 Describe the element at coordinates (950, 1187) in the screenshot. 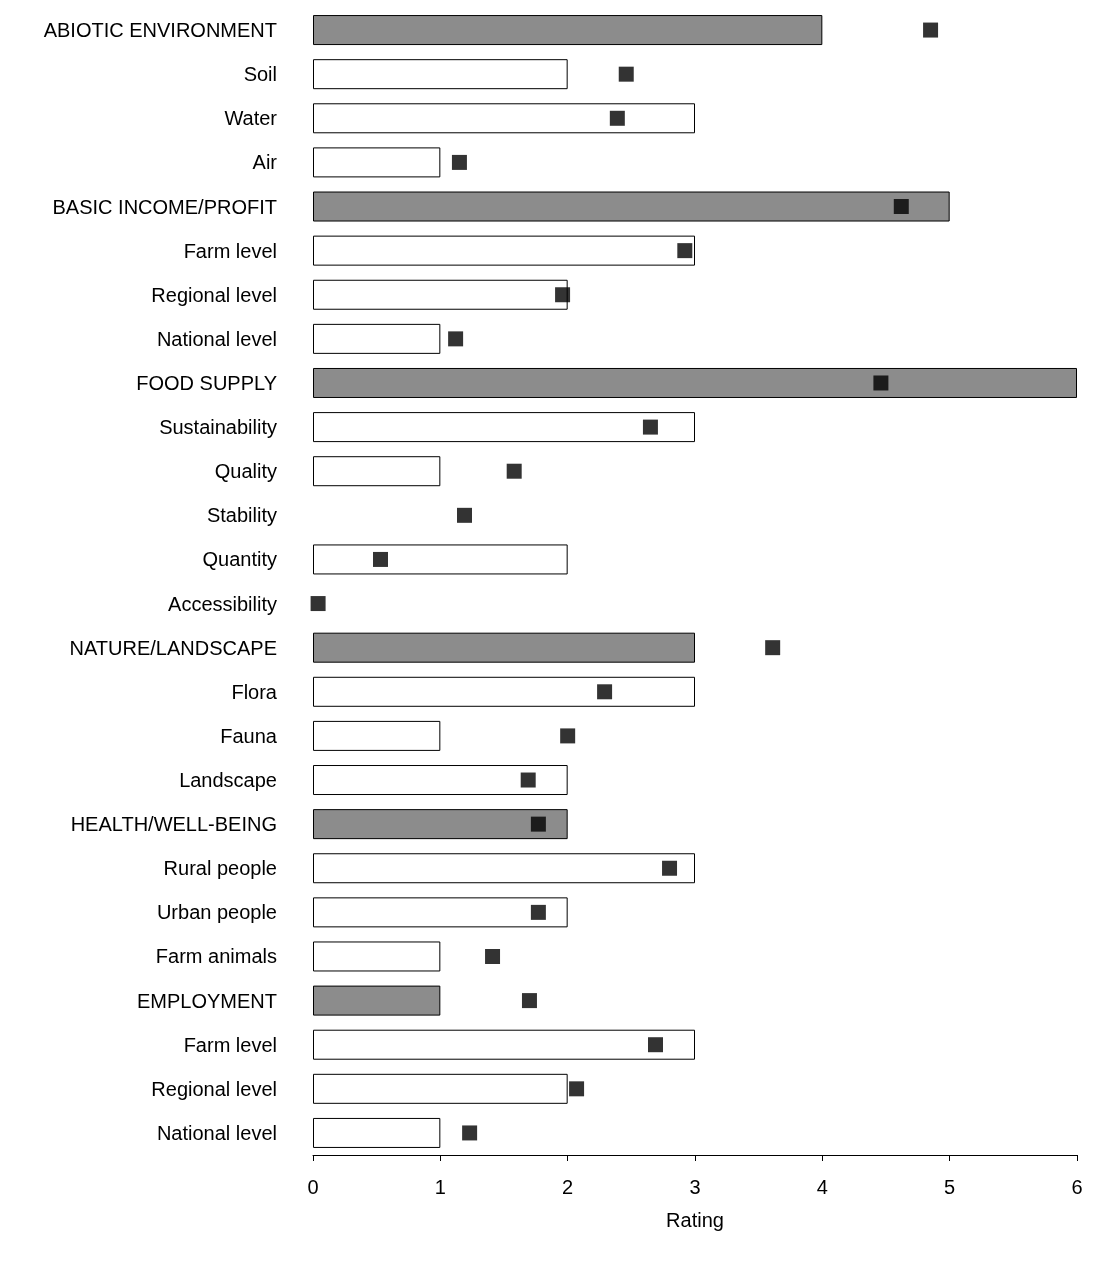

I see `x-tick-label: 5` at that location.